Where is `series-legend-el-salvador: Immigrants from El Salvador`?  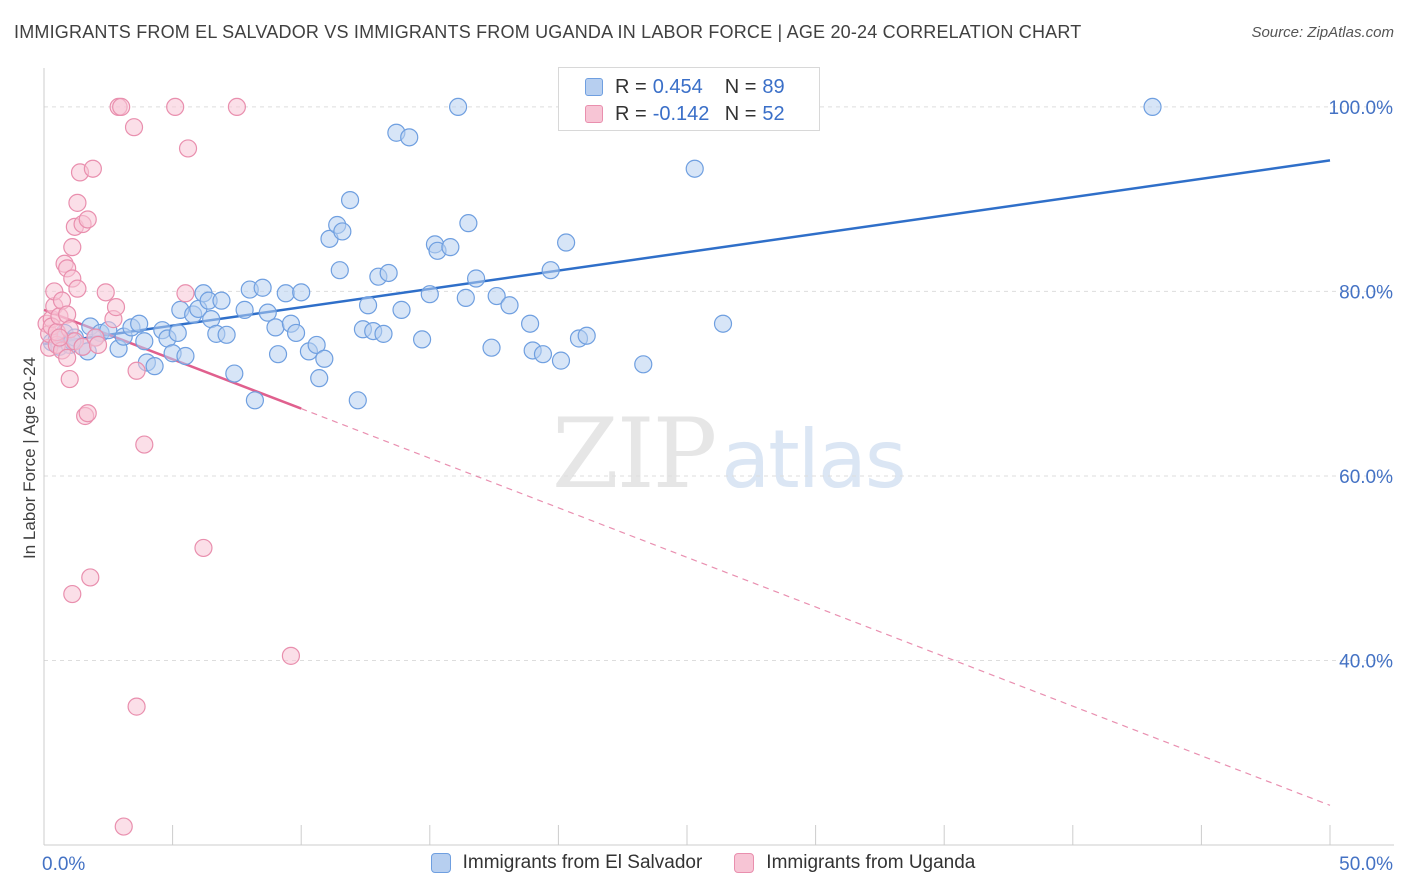
series-legend-el-salvador: Immigrants from El Salvador is located at coordinates (566, 863).